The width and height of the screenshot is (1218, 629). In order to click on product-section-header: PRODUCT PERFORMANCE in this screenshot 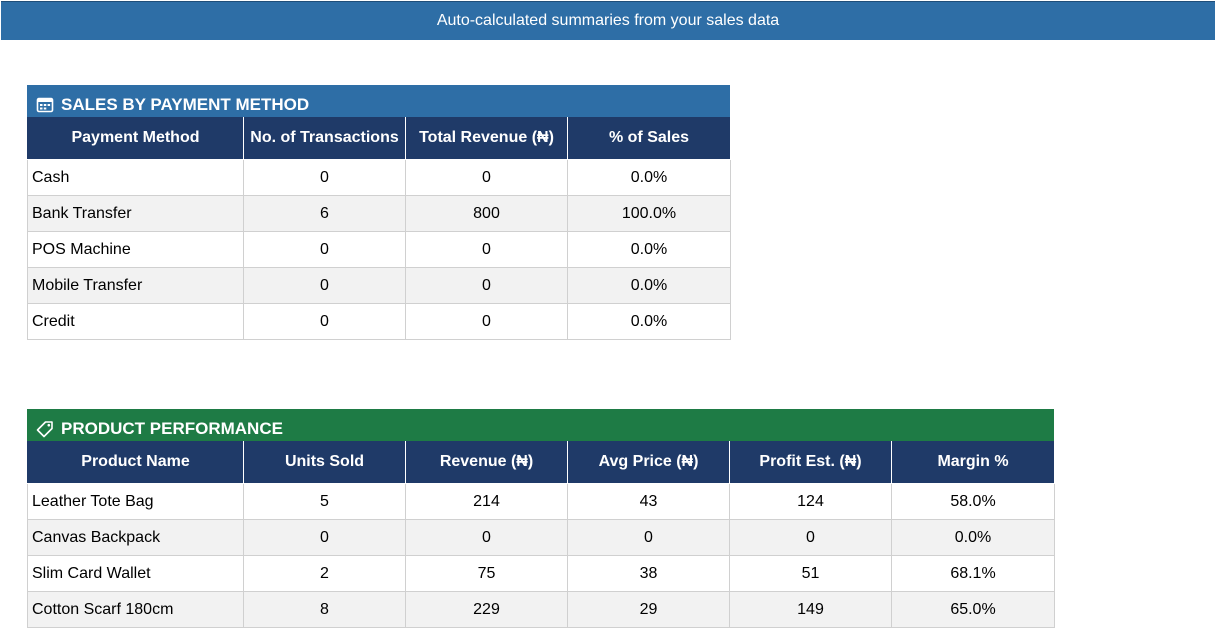, I will do `click(540, 425)`.